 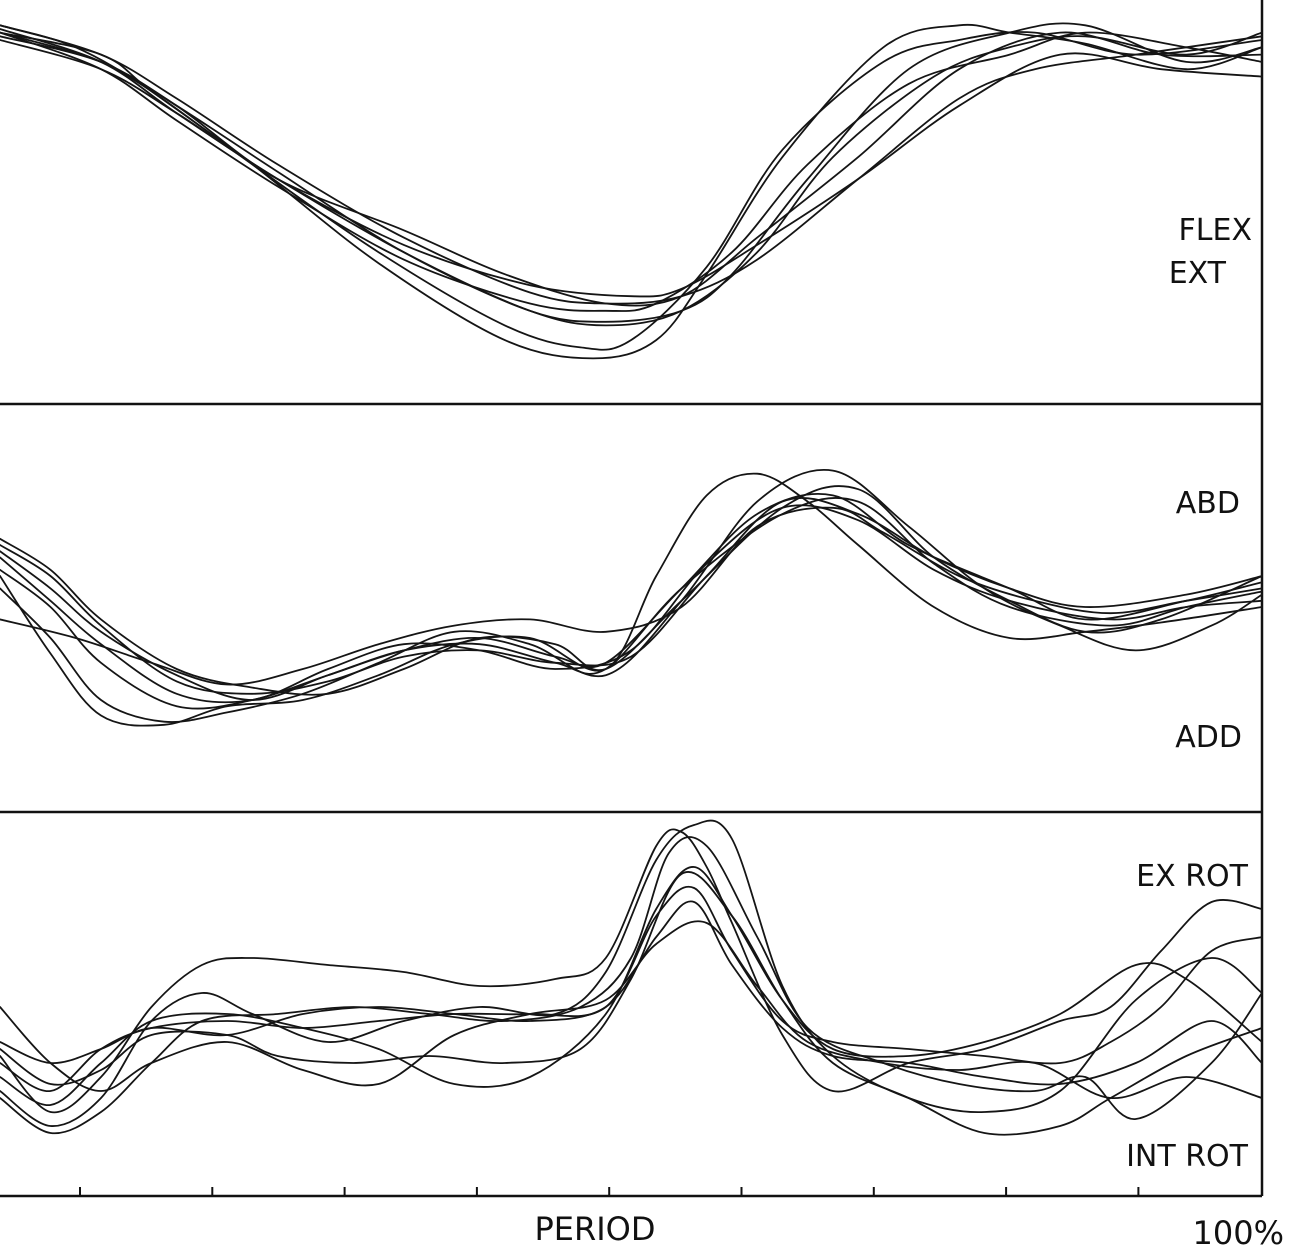 I want to click on label-add: ADD, so click(x=1208, y=737).